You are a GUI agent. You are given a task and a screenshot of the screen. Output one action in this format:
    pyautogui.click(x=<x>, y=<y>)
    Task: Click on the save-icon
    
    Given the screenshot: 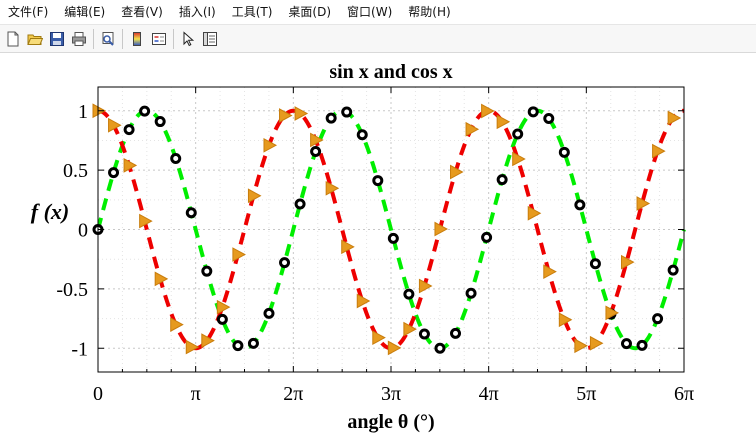 What is the action you would take?
    pyautogui.click(x=57, y=39)
    